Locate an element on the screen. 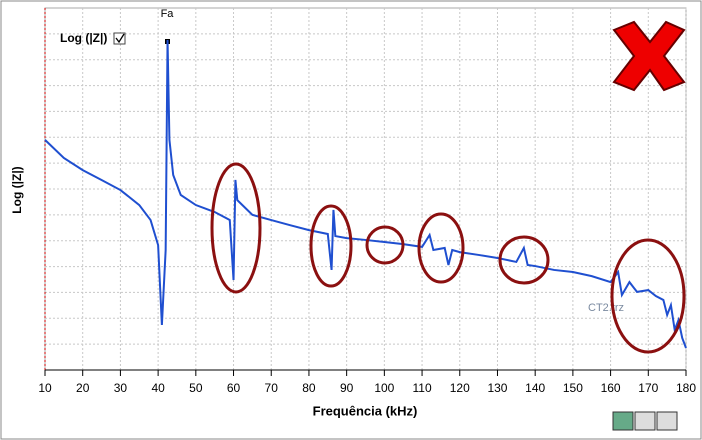  trace-label: CT2.trz is located at coordinates (606, 308).